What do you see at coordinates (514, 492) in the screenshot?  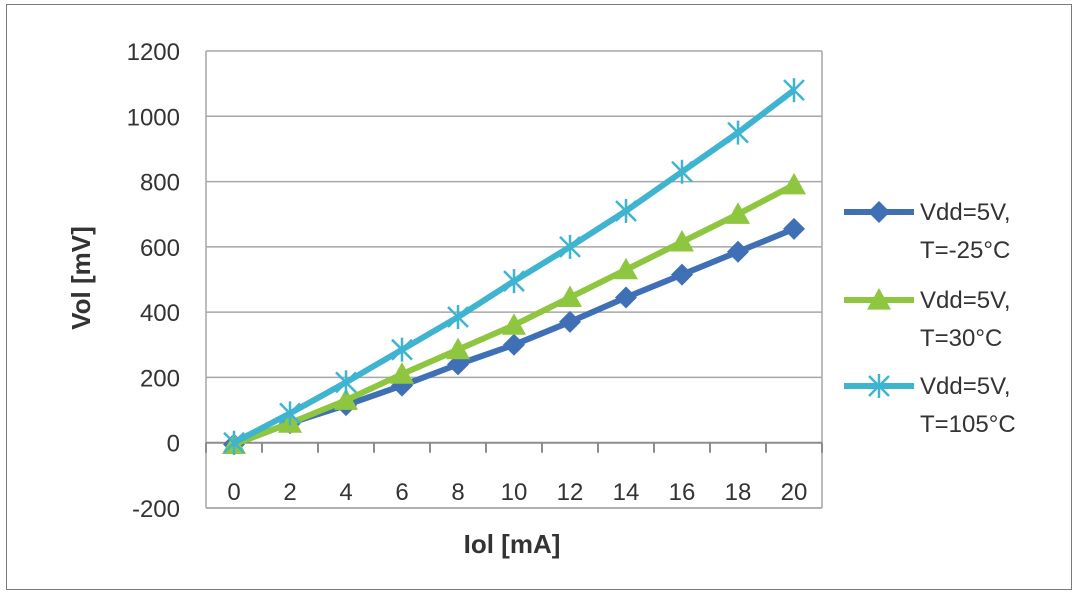 I see `x-tick-label: 10` at bounding box center [514, 492].